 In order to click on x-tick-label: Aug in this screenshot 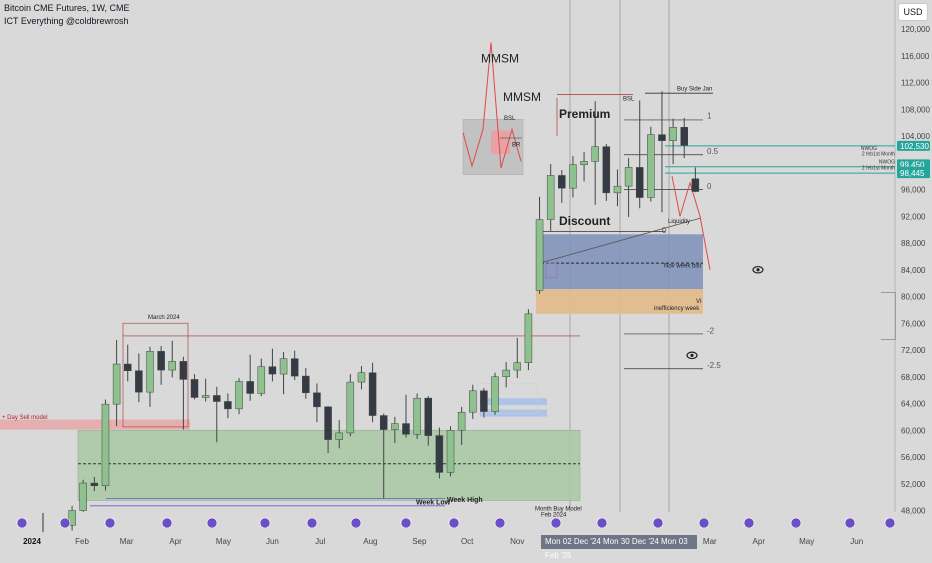, I will do `click(370, 541)`.